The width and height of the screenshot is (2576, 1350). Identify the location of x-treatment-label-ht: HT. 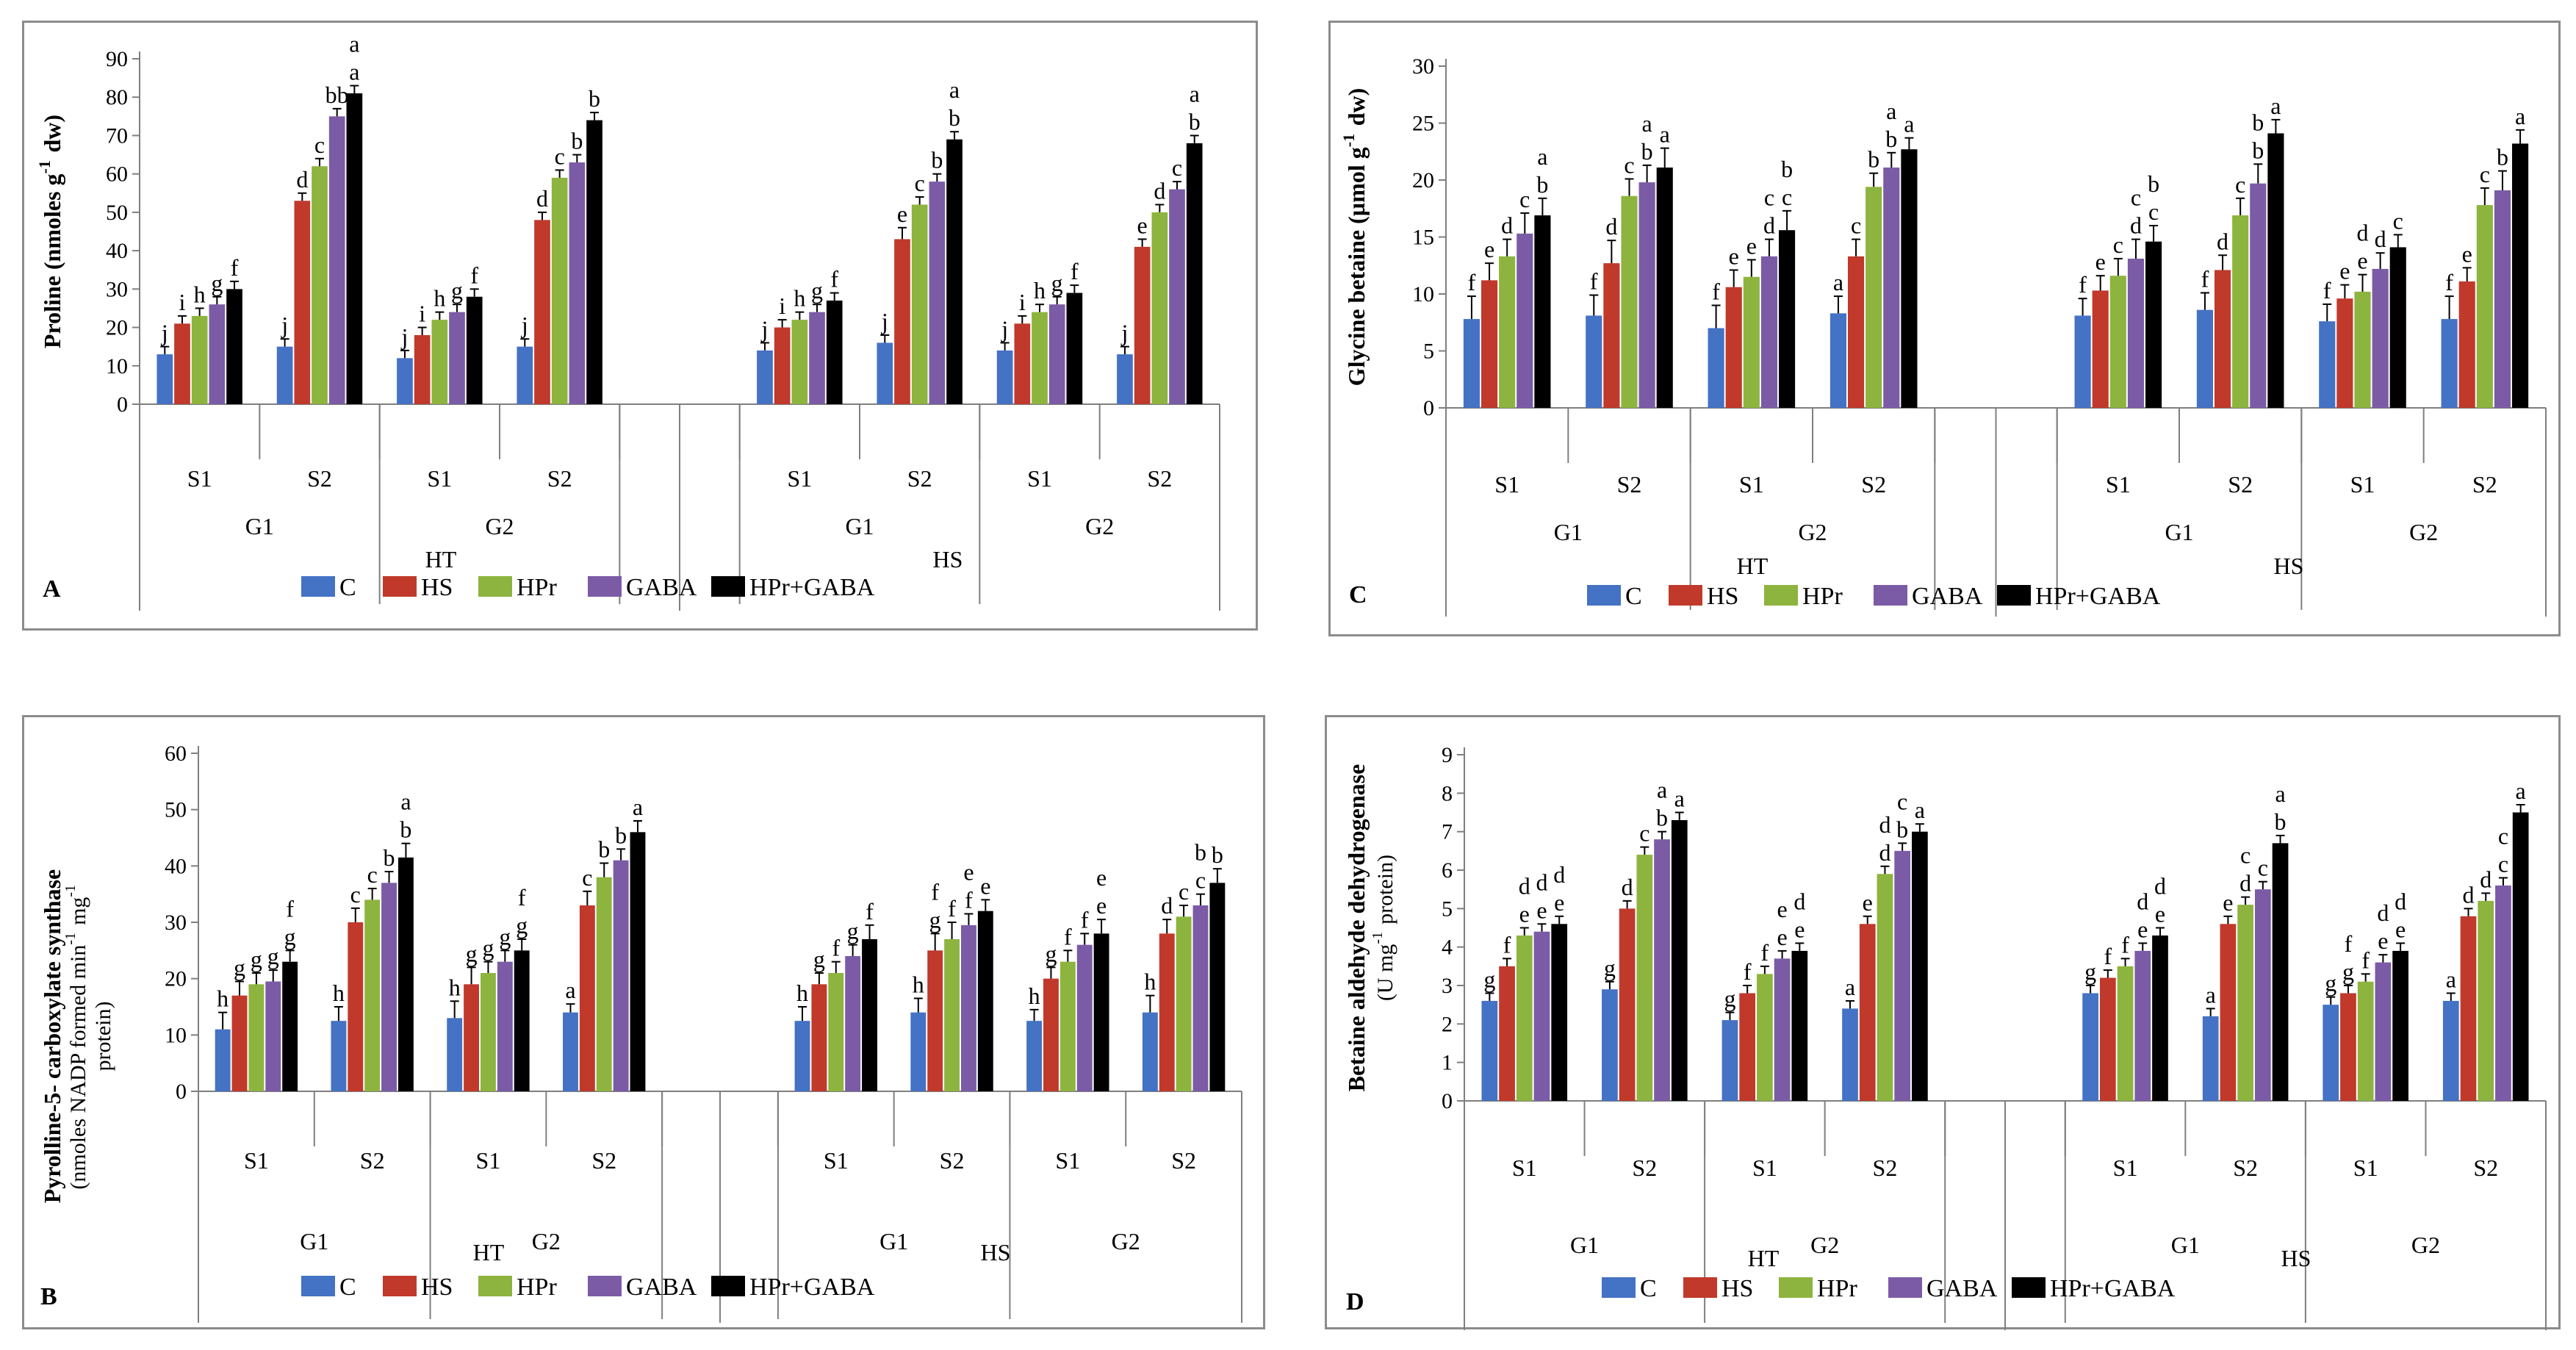
(441, 559).